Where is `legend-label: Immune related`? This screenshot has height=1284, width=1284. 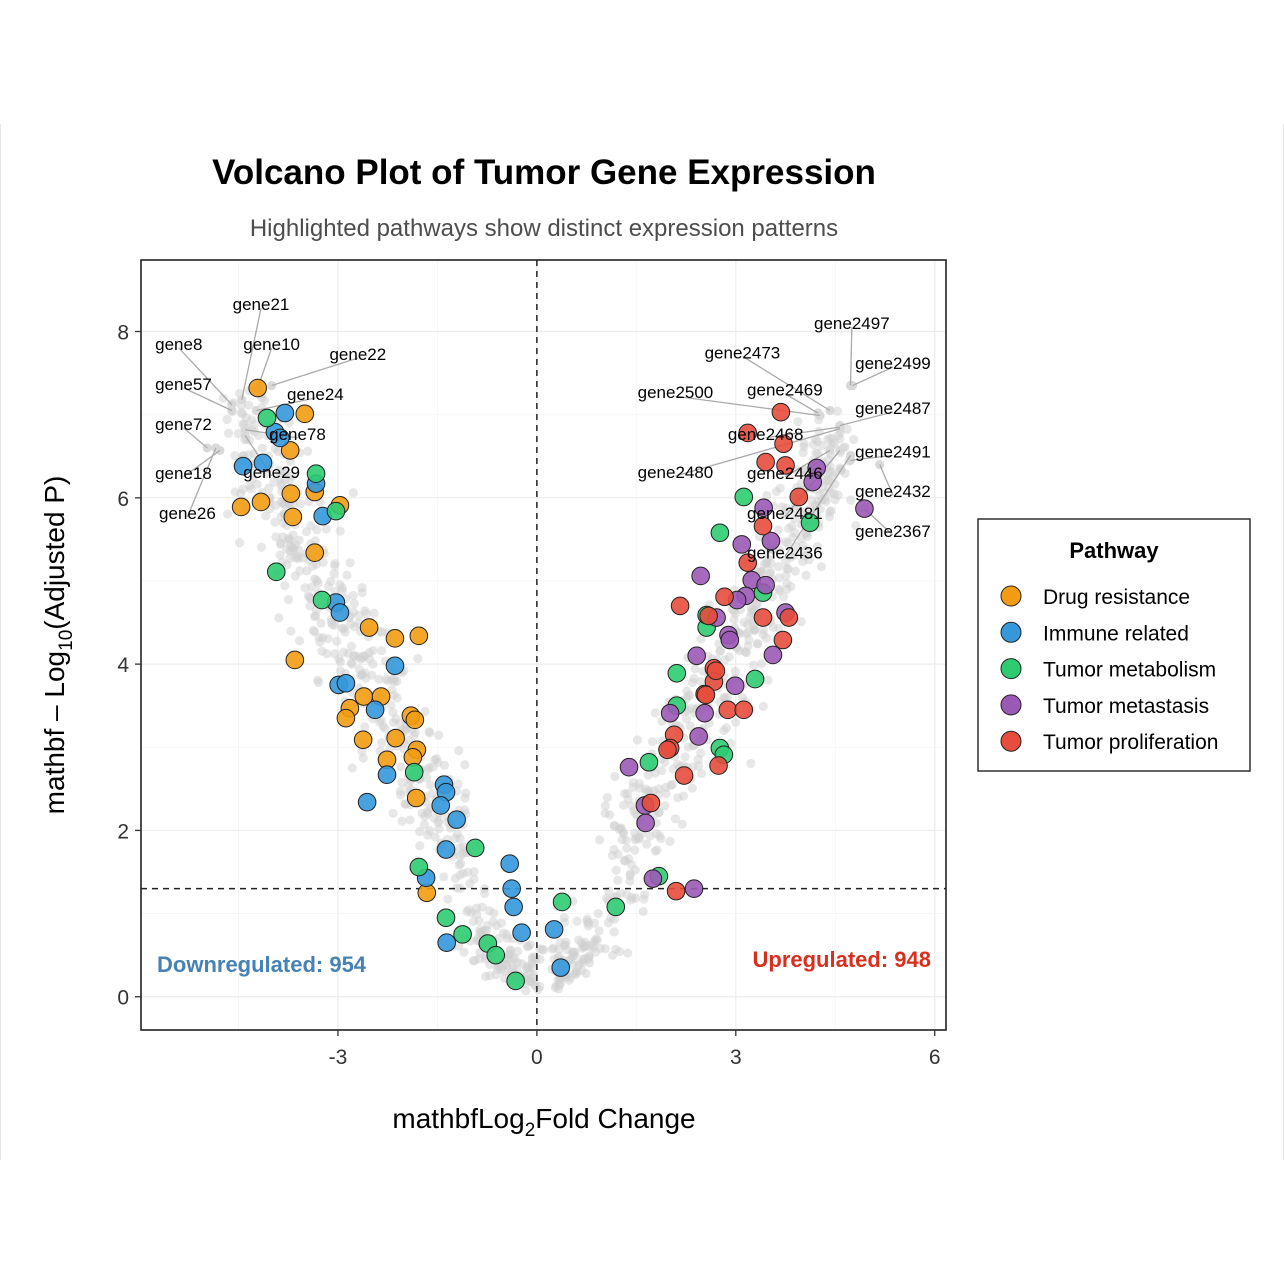 legend-label: Immune related is located at coordinates (1116, 633).